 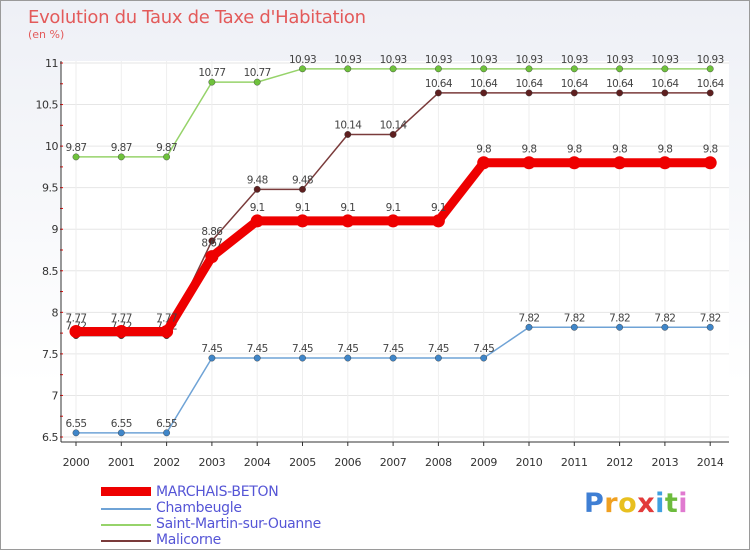 I want to click on x-tick-label: 2001, so click(x=121, y=462).